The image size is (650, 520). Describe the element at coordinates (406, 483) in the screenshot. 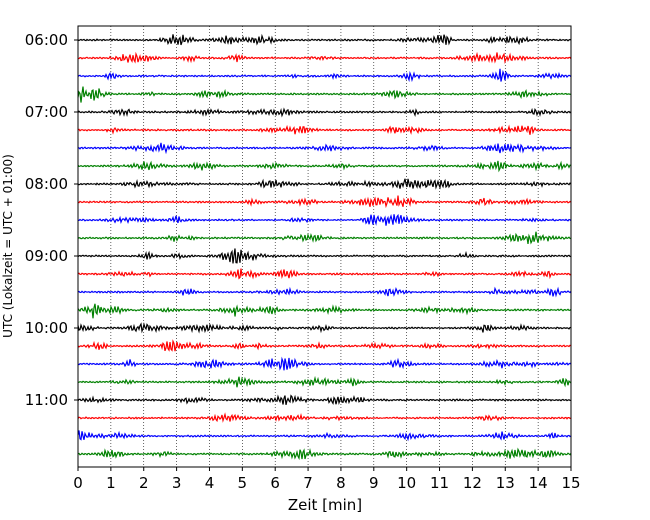

I see `x-tick-label: 10` at that location.